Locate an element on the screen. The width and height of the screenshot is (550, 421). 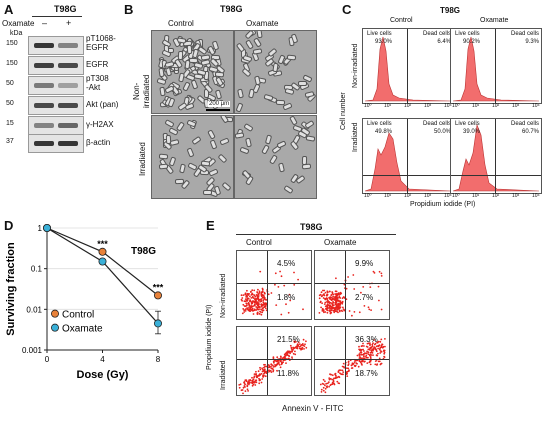
flow-xtick: 10⁰ is located at coordinates (368, 106).